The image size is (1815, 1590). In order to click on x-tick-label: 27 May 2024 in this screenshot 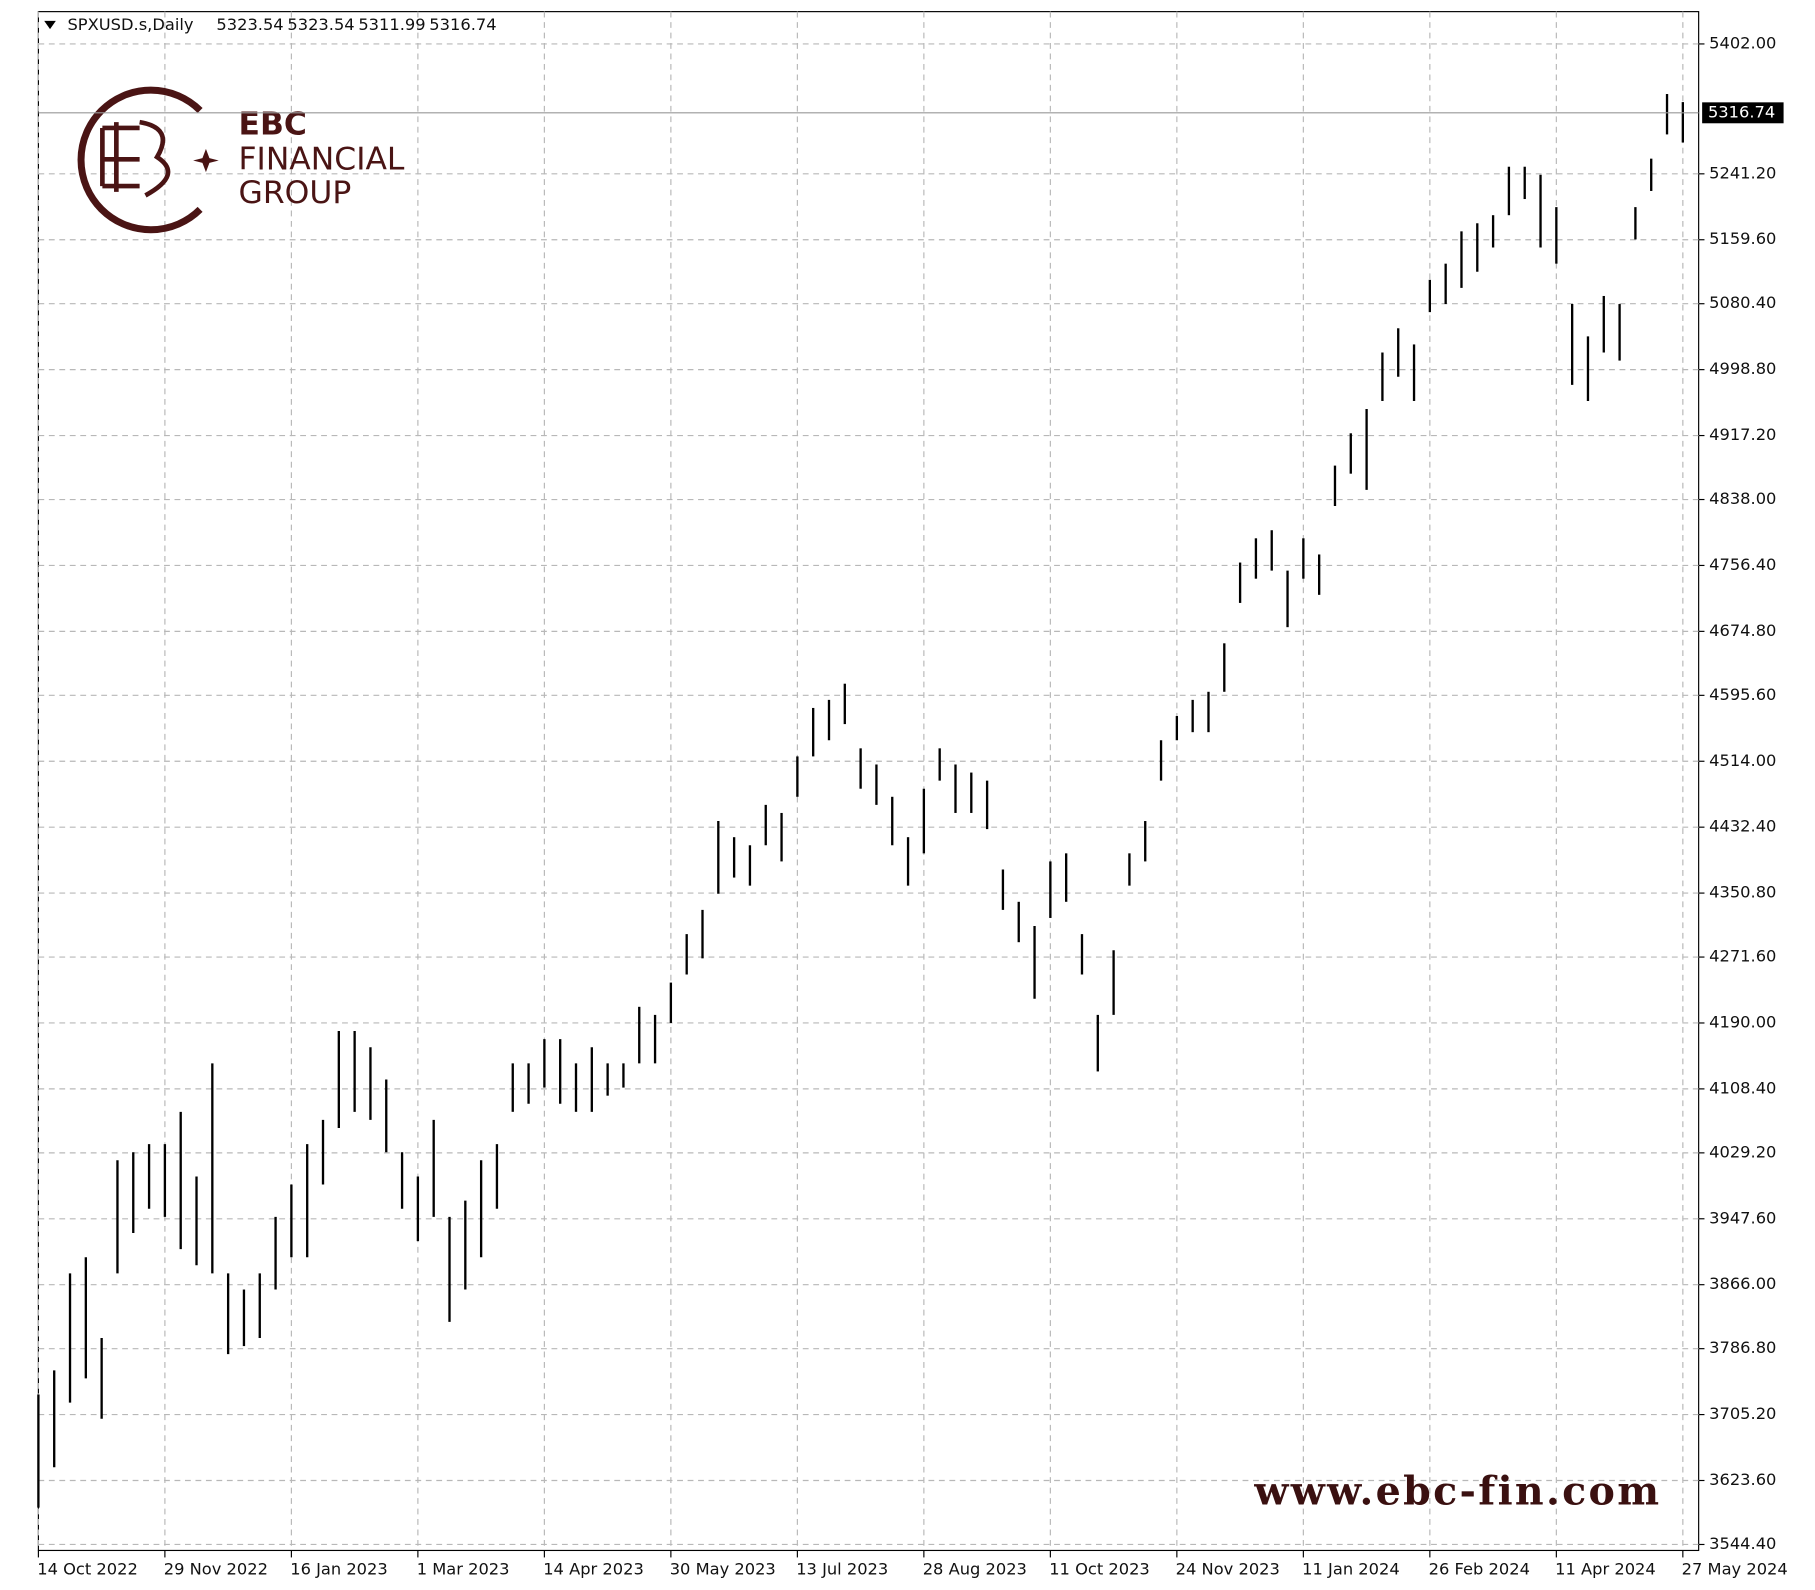, I will do `click(1735, 1569)`.